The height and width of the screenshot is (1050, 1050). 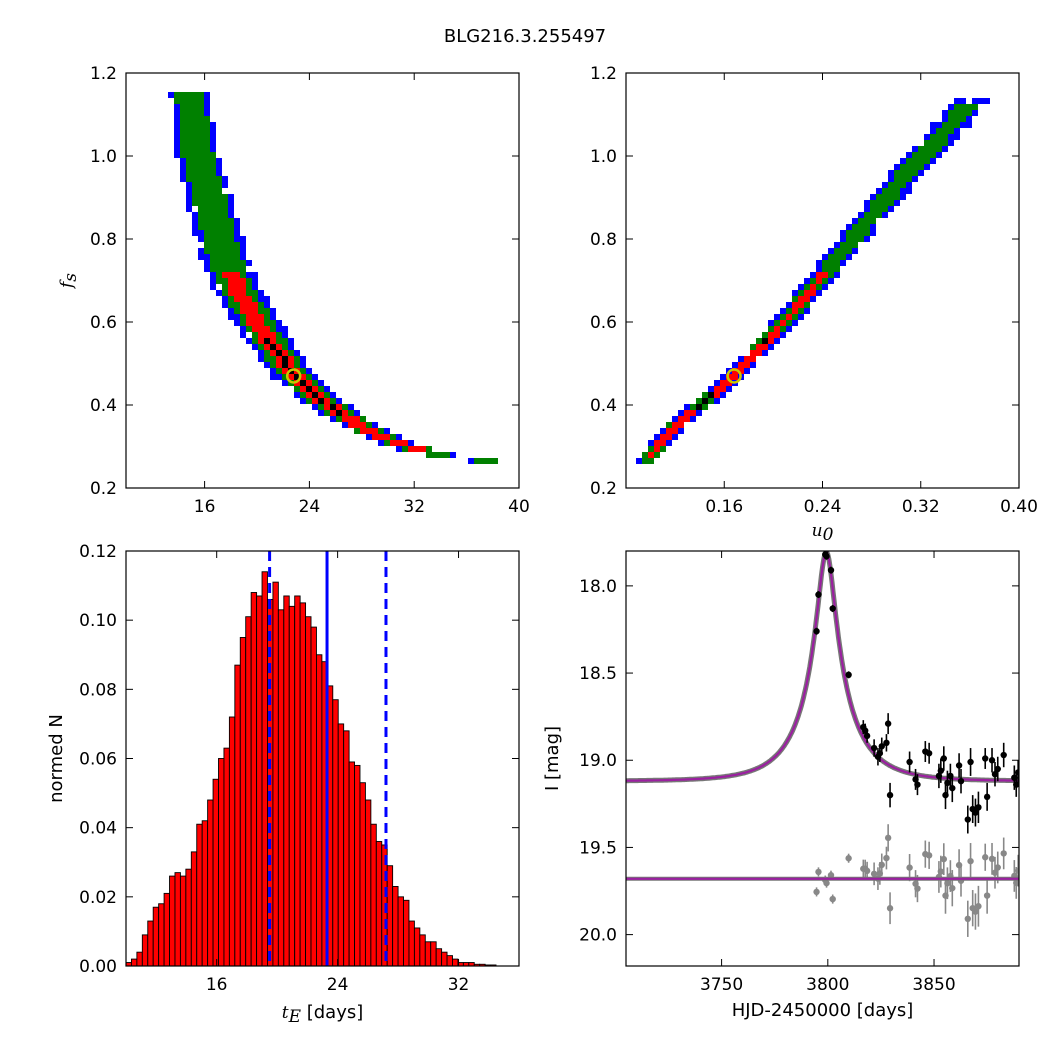 What do you see at coordinates (525, 36) in the screenshot?
I see `figure-title: BLG216.3.255497` at bounding box center [525, 36].